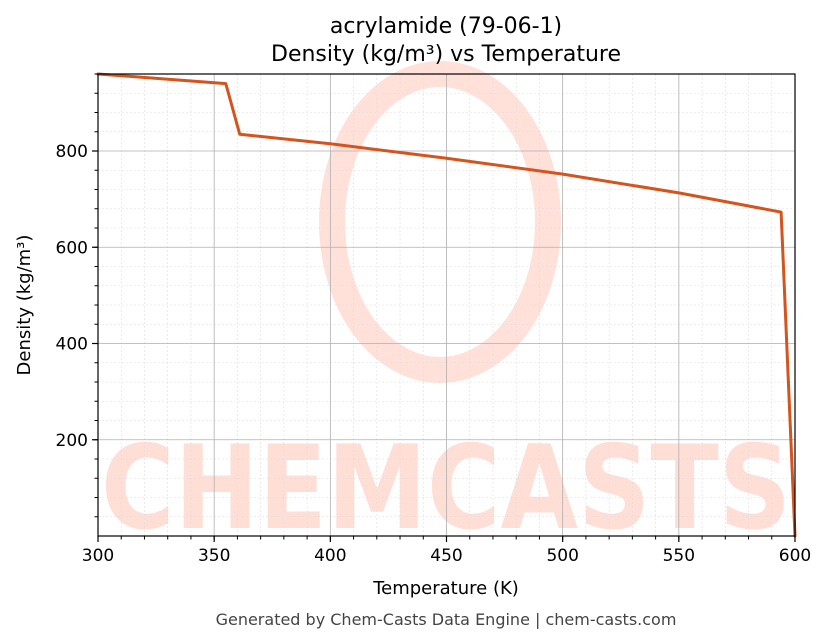 The image size is (830, 644). What do you see at coordinates (446, 54) in the screenshot?
I see `chart-subtitle: Density (kg/m³) vs Temperature` at bounding box center [446, 54].